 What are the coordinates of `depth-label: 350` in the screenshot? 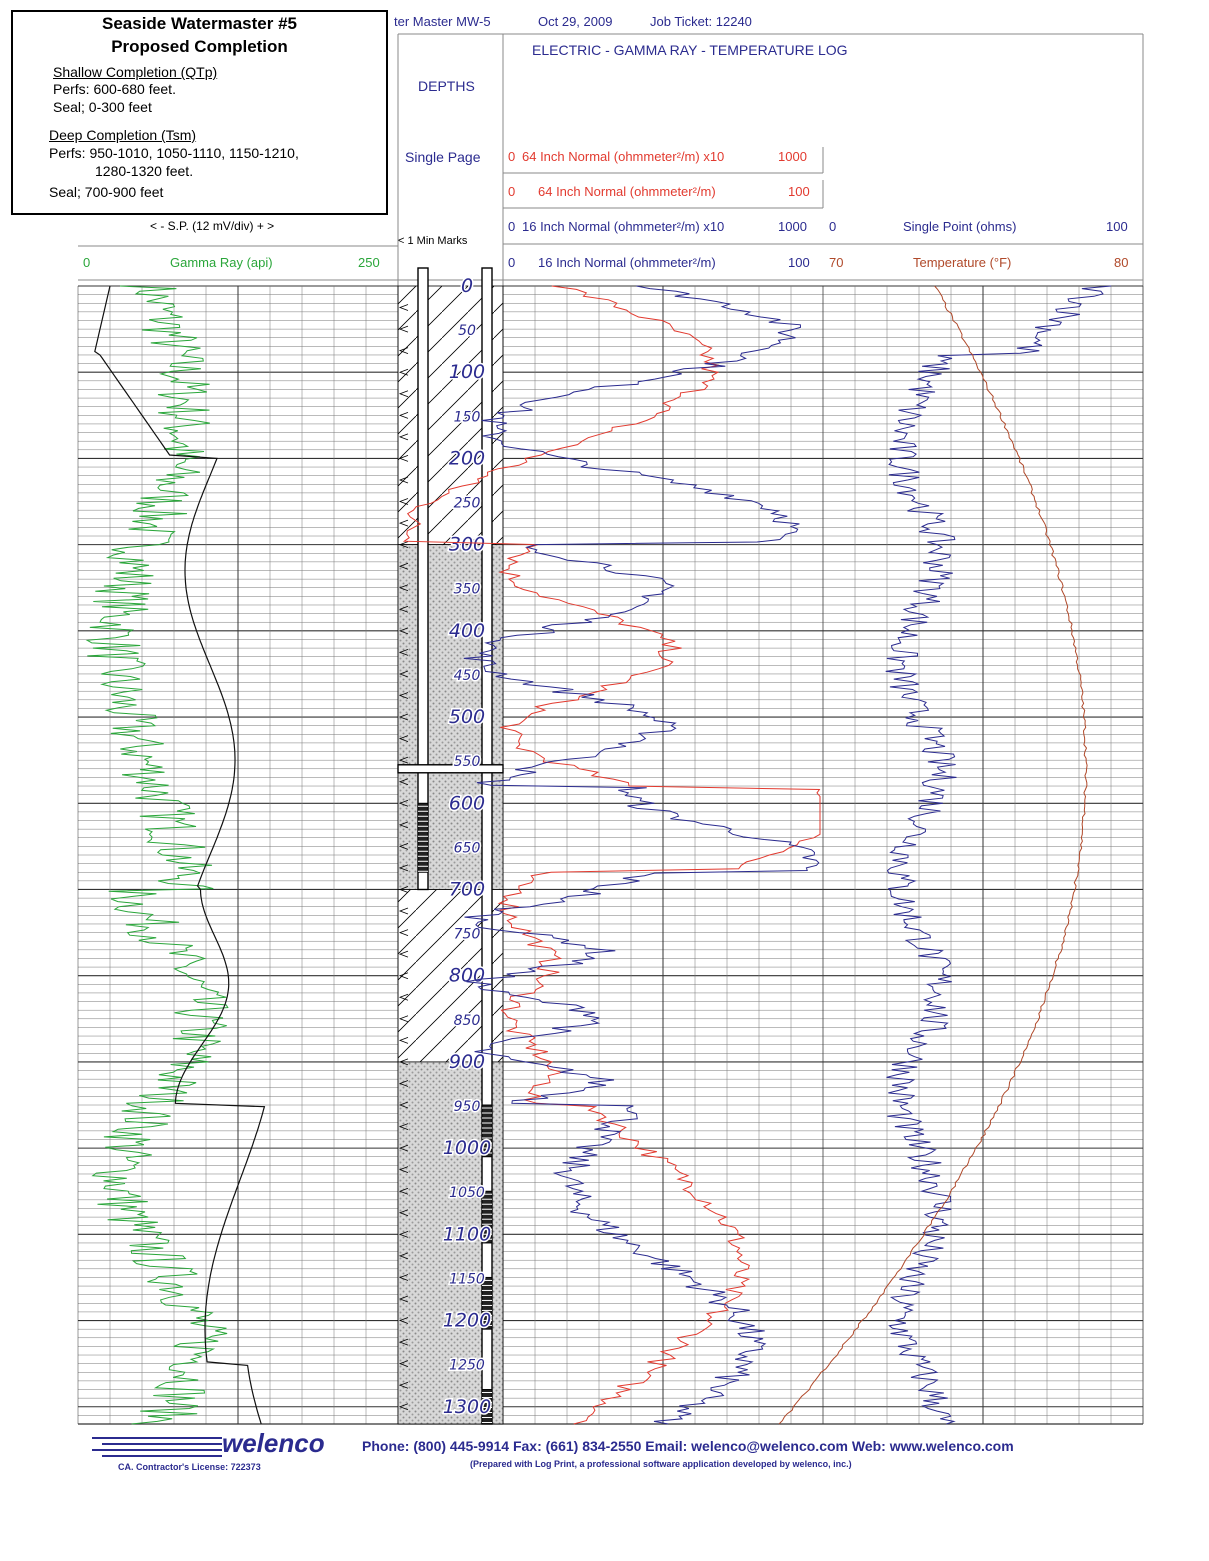 It's located at (467, 590).